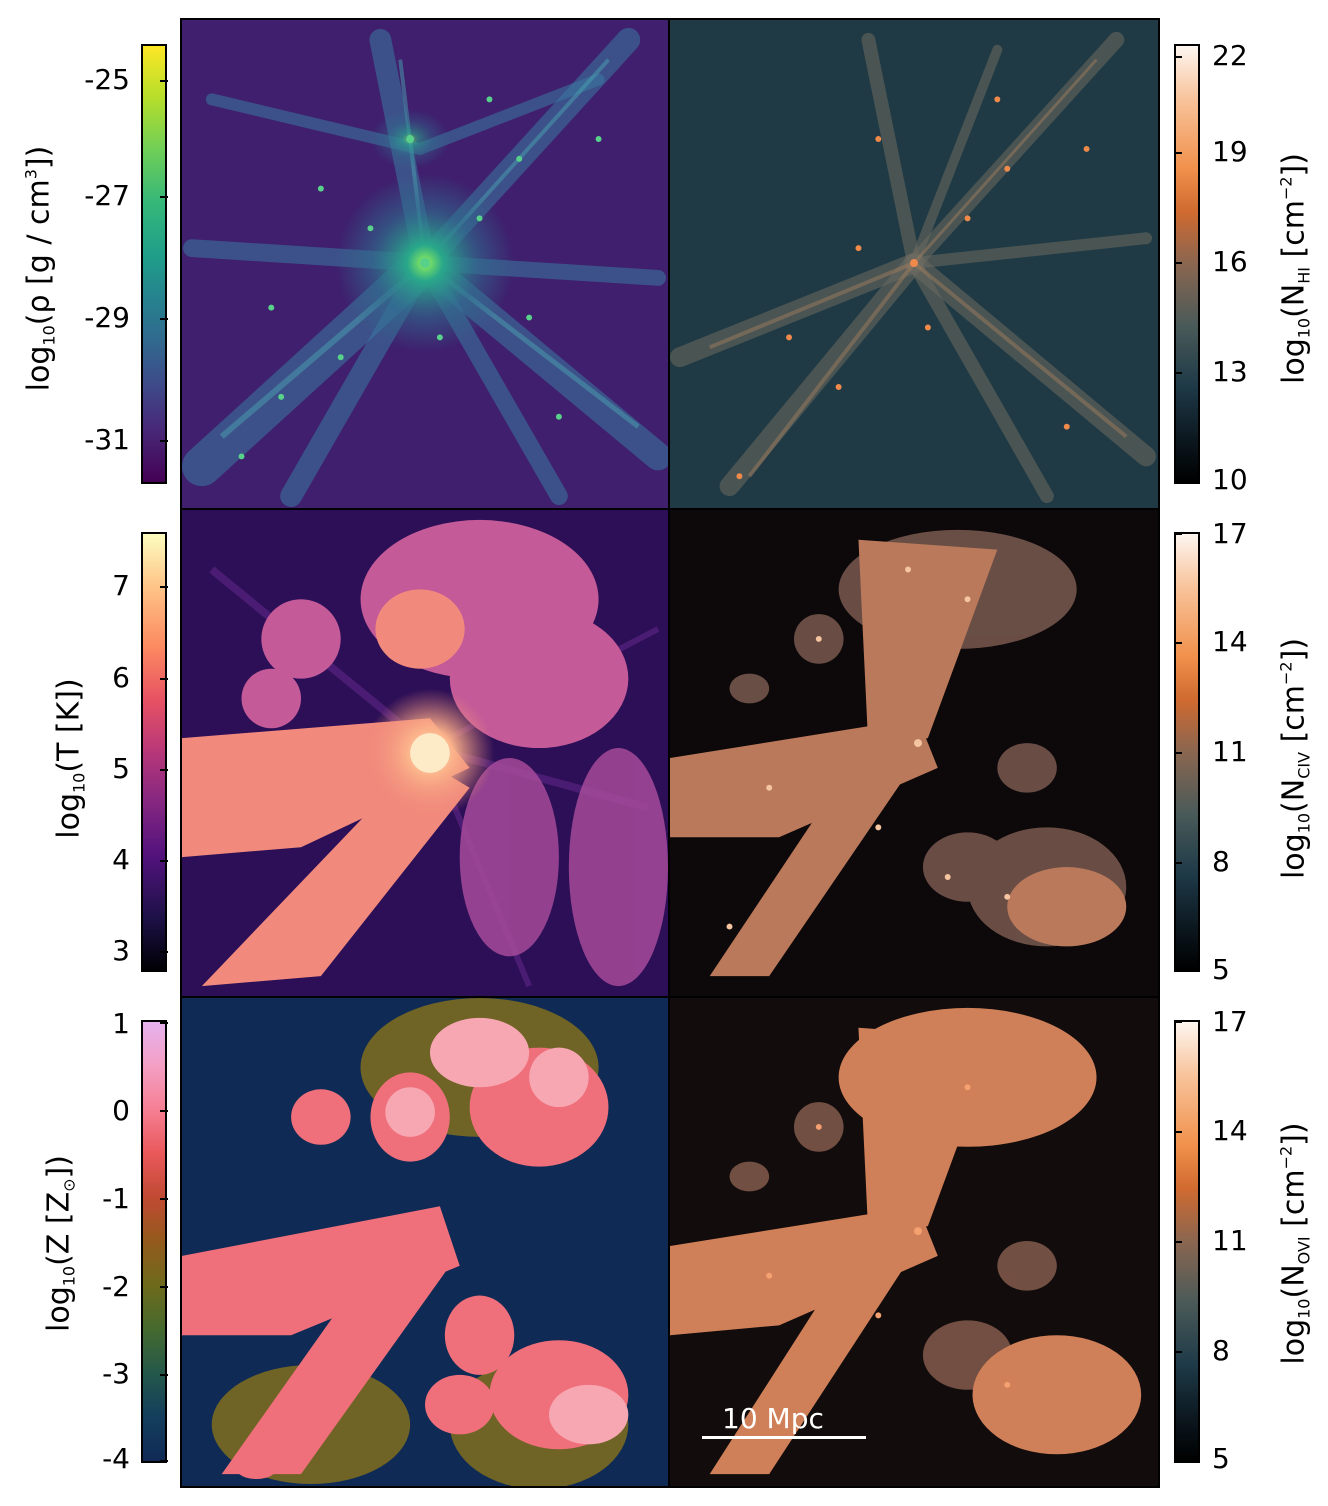 The width and height of the screenshot is (1328, 1506). What do you see at coordinates (914, 1242) in the screenshot?
I see `novi-map-panel: 10 Mpc` at bounding box center [914, 1242].